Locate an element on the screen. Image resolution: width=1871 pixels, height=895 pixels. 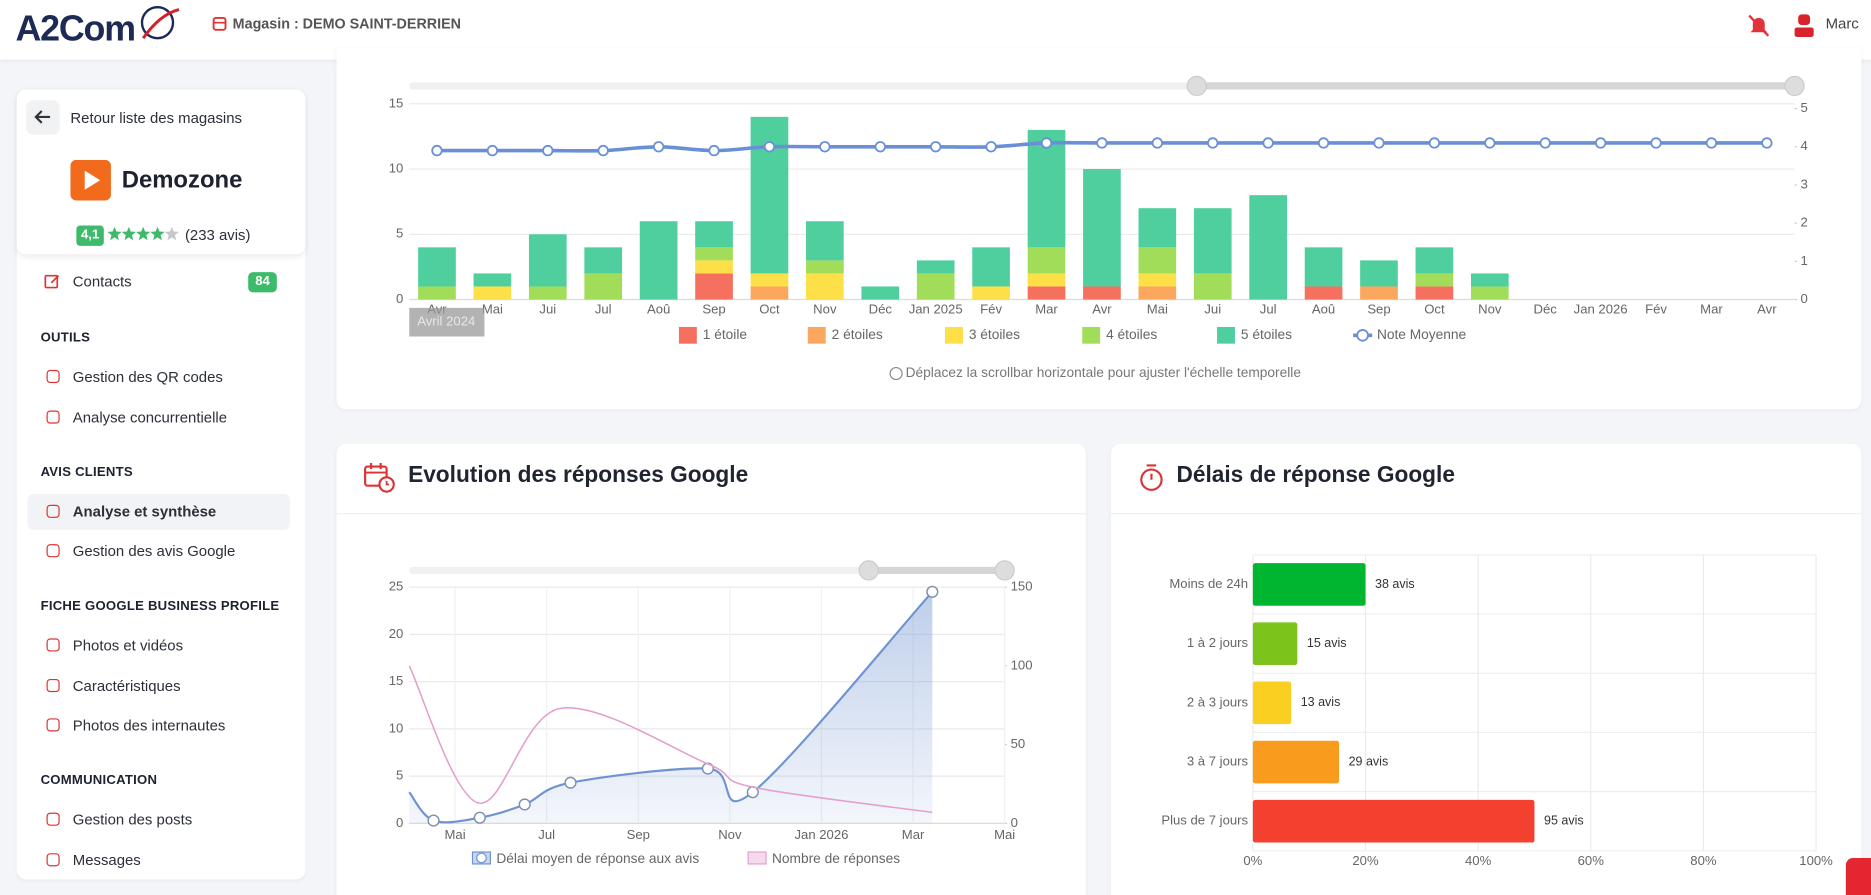
nav-item: Gestion des posts is located at coordinates (132, 820).